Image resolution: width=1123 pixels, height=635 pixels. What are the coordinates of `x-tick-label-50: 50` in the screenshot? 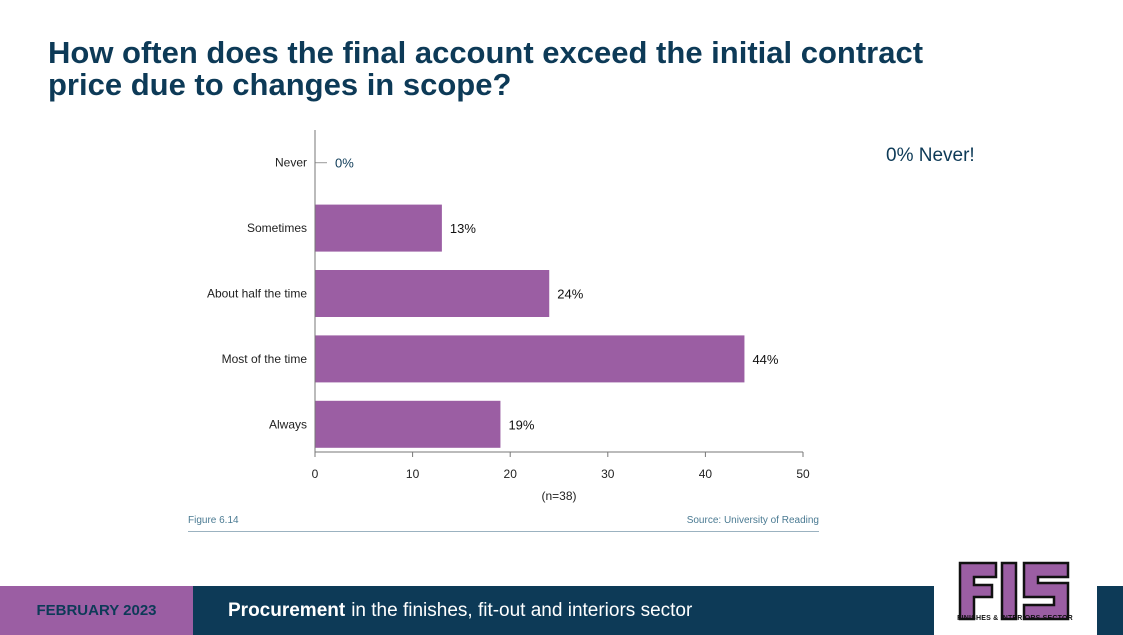 It's located at (803, 474).